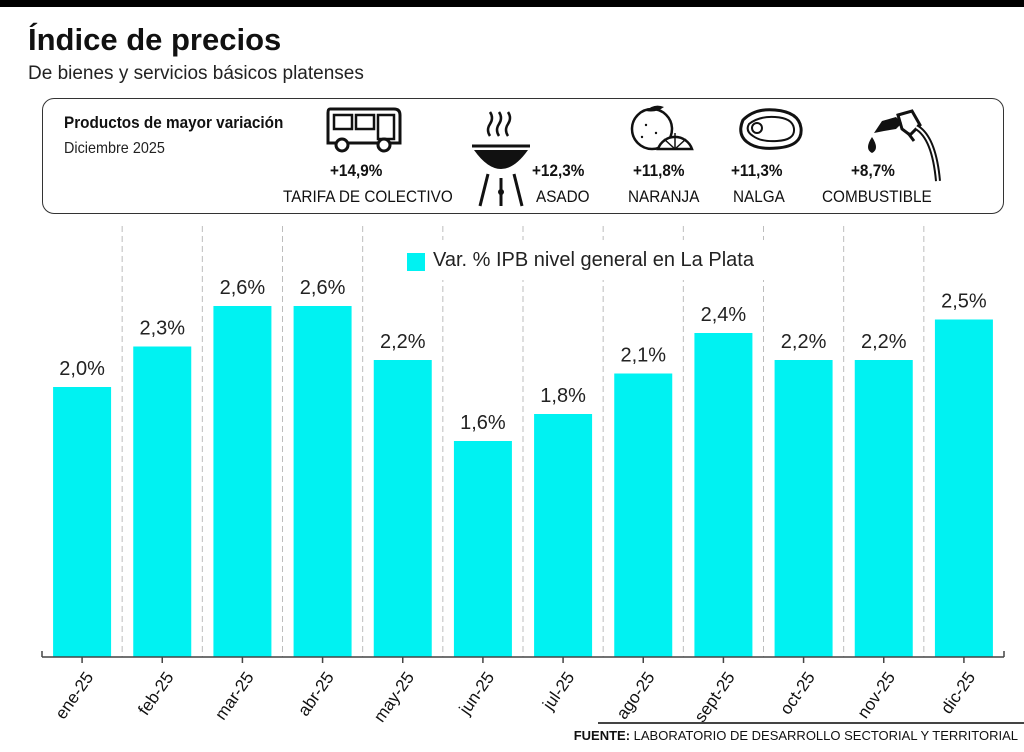  What do you see at coordinates (74, 695) in the screenshot?
I see `x-tick-label: ene-25` at bounding box center [74, 695].